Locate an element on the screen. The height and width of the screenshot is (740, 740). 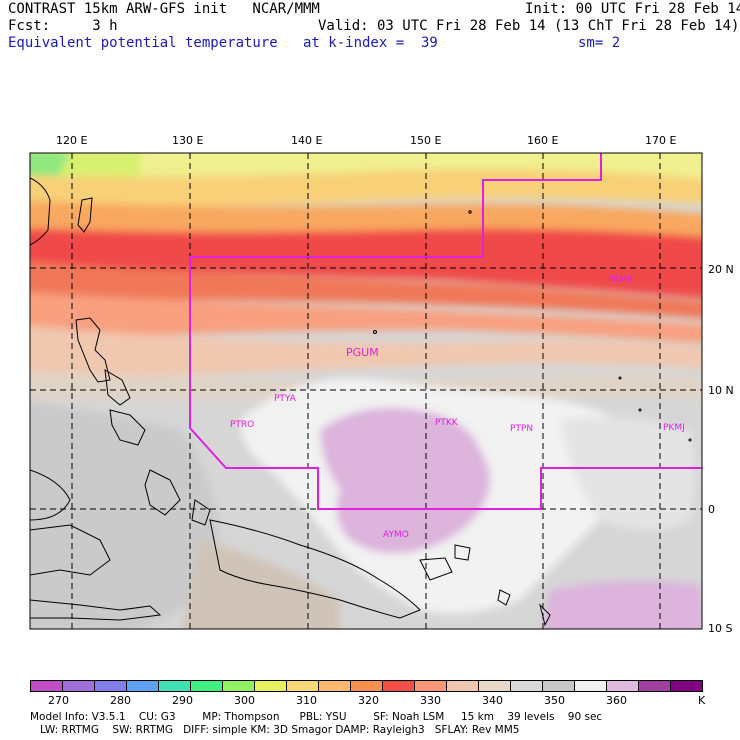
lon-label-130: 130 E is located at coordinates (188, 140).